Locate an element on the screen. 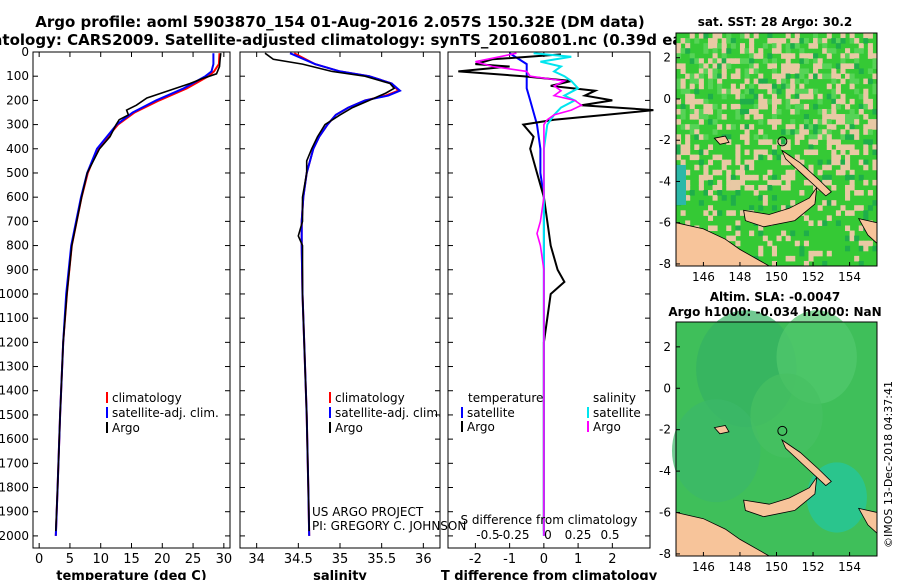  y-tick-label: -8 is located at coordinates (665, 264).